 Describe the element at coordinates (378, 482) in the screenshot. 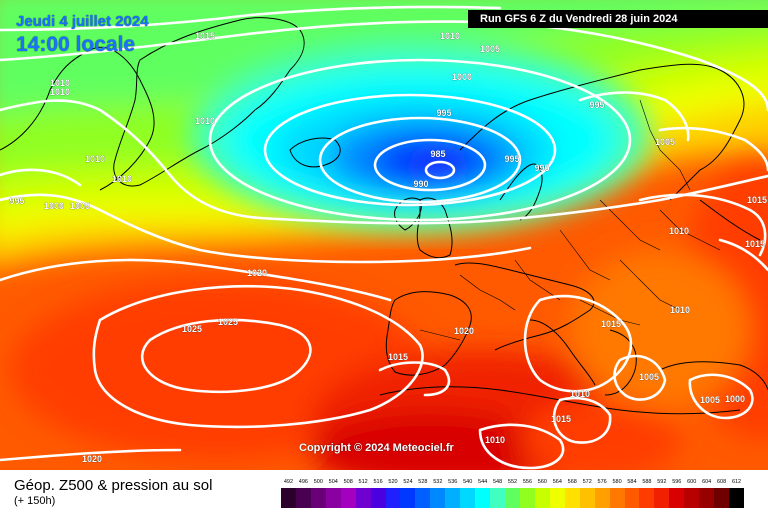

I see `legend-label: 516` at that location.